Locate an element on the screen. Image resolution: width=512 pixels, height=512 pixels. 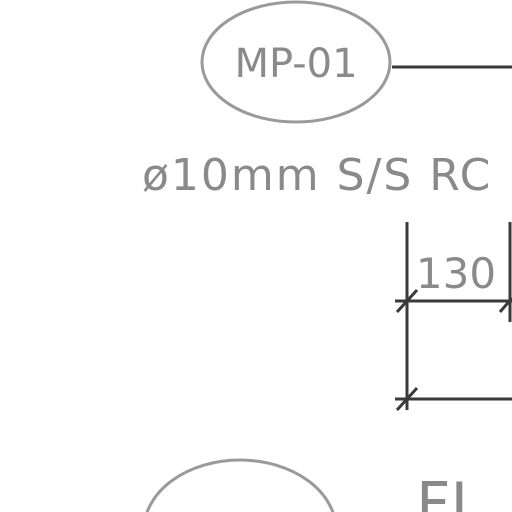
lower-label: FL is located at coordinates (450, 491).